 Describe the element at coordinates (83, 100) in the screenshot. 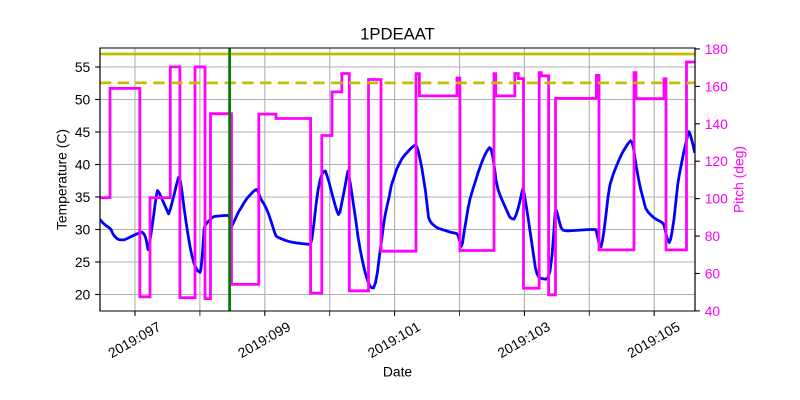

I see `svg-text: 50` at that location.